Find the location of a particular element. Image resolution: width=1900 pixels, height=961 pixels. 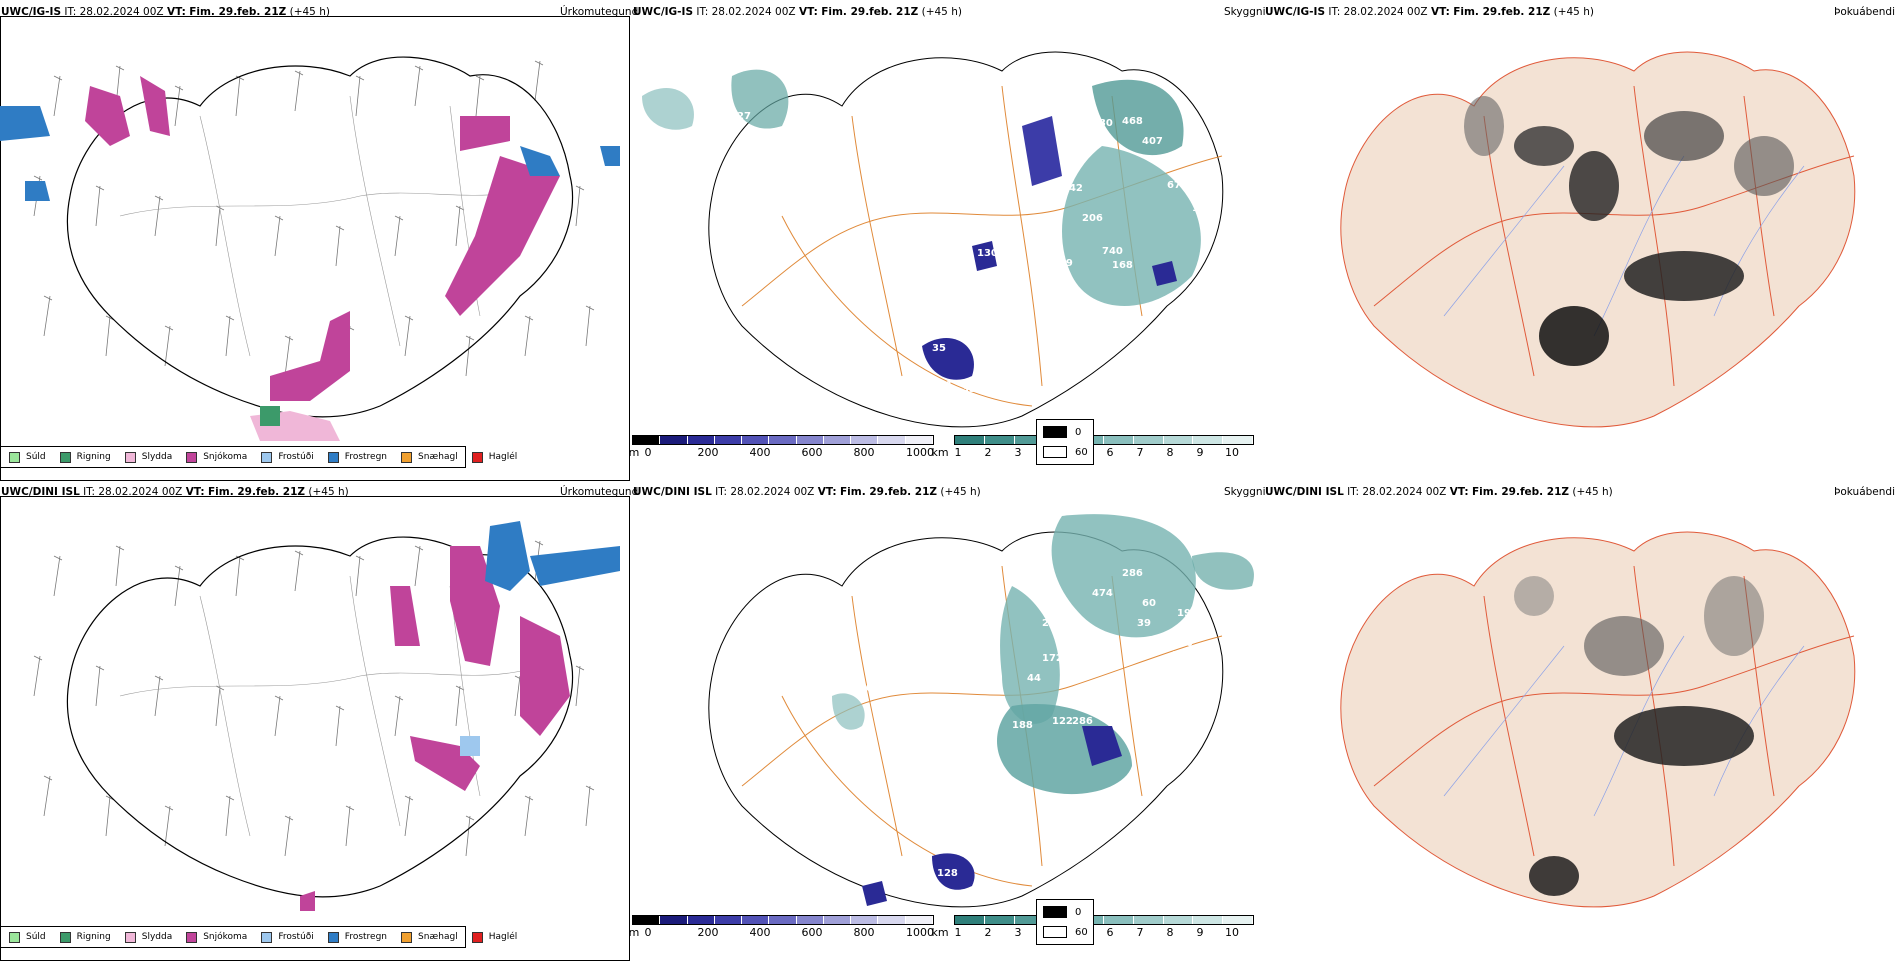

tick-label: 200 is located at coordinates (708, 932).